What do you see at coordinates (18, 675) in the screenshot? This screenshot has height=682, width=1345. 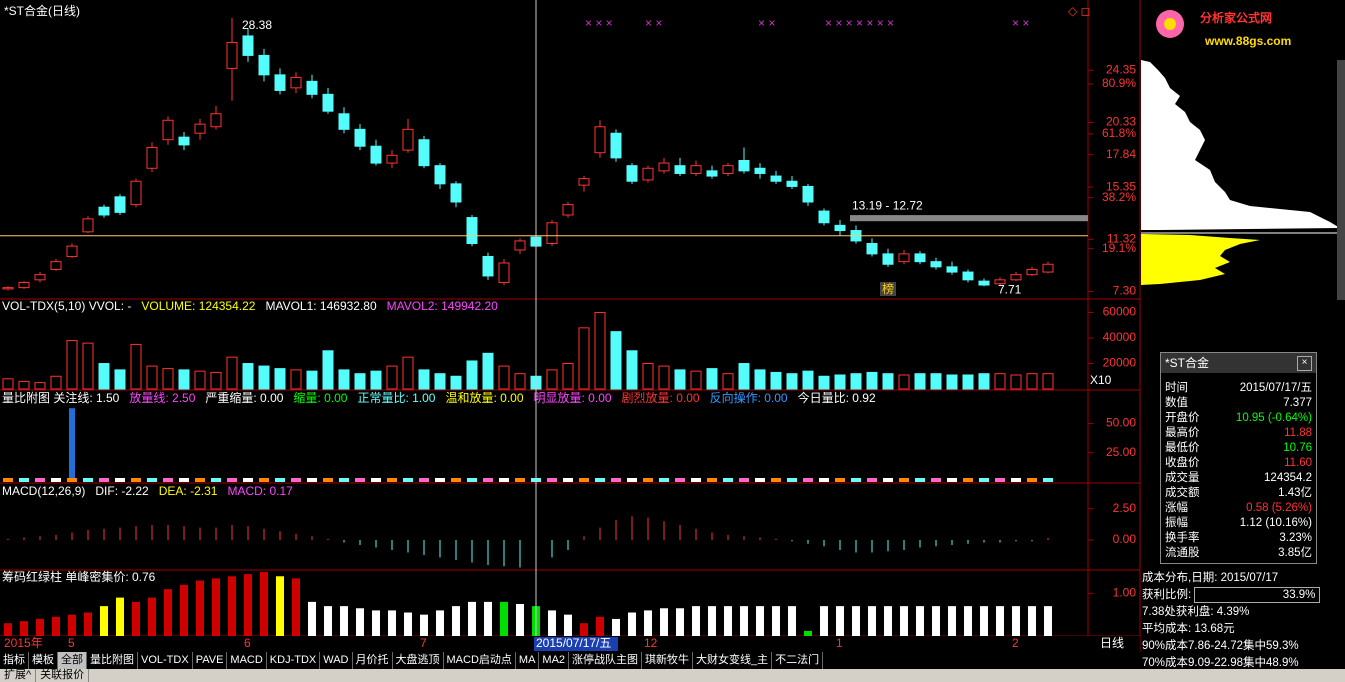 I see `status-item: 扩展^` at bounding box center [18, 675].